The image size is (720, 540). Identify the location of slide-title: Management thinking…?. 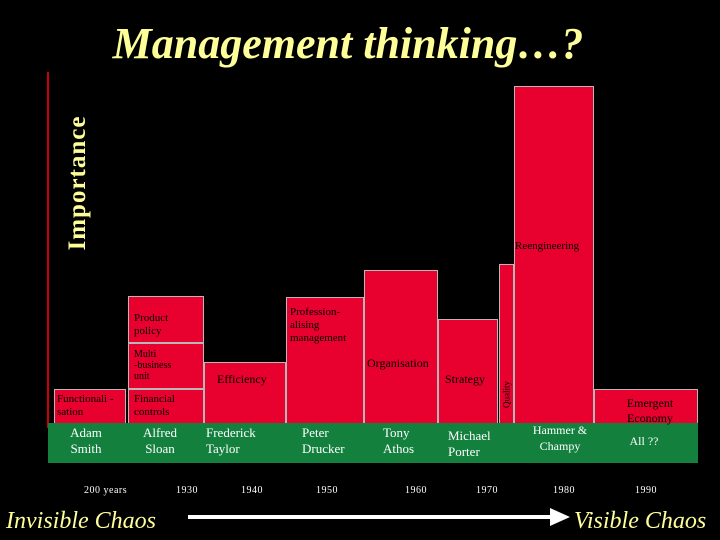
(348, 43).